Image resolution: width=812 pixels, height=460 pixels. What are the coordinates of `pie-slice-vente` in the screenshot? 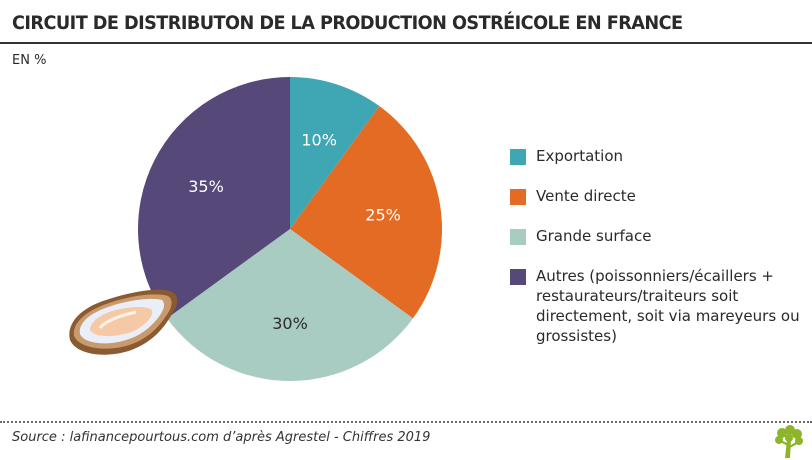 It's located at (366, 212).